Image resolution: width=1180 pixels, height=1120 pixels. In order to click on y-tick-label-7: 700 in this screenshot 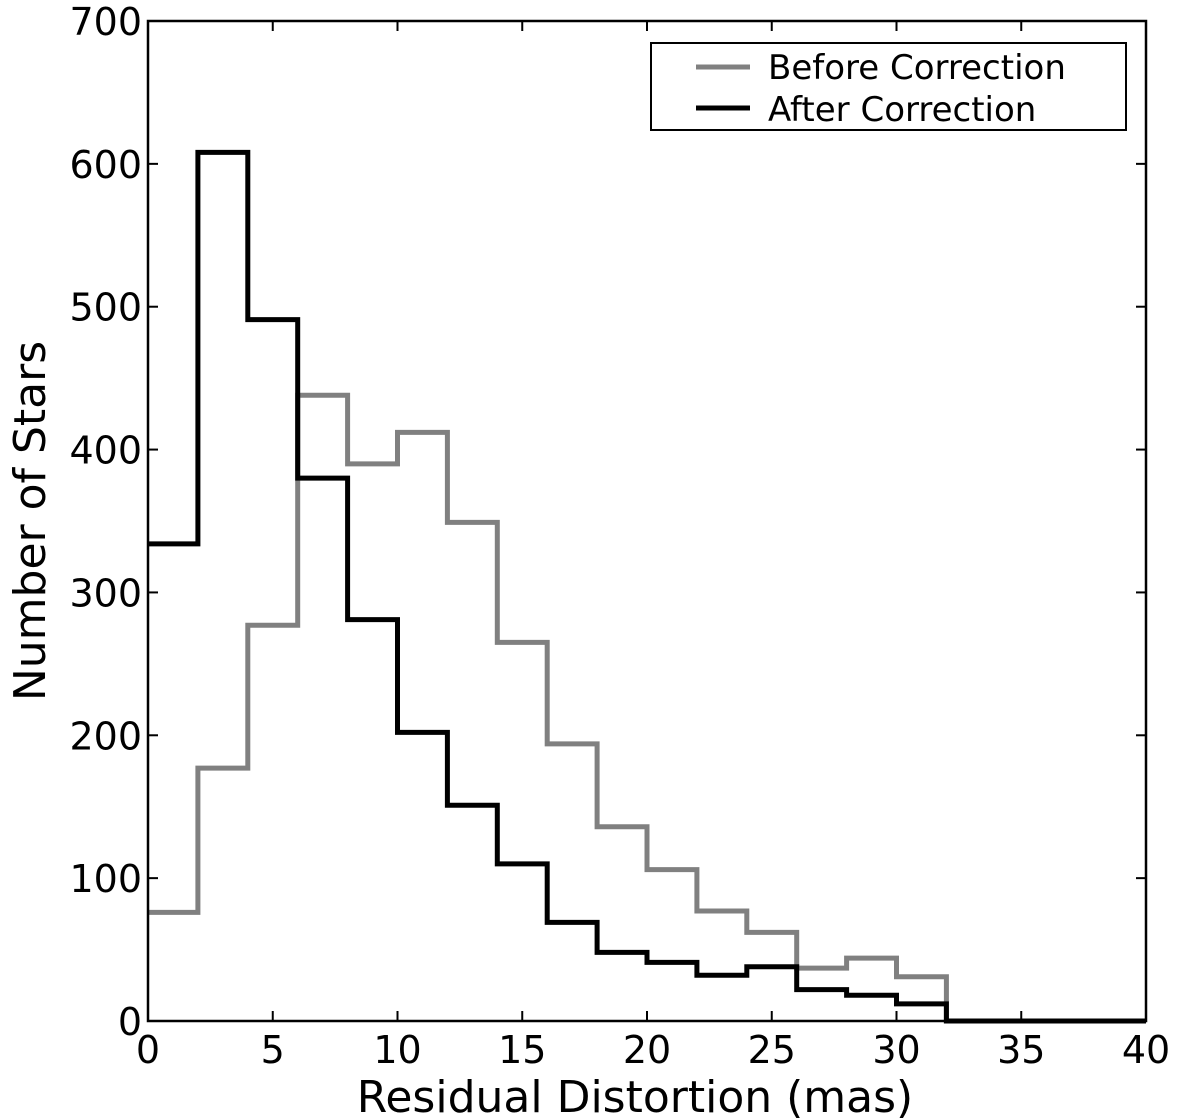, I will do `click(105, 22)`.